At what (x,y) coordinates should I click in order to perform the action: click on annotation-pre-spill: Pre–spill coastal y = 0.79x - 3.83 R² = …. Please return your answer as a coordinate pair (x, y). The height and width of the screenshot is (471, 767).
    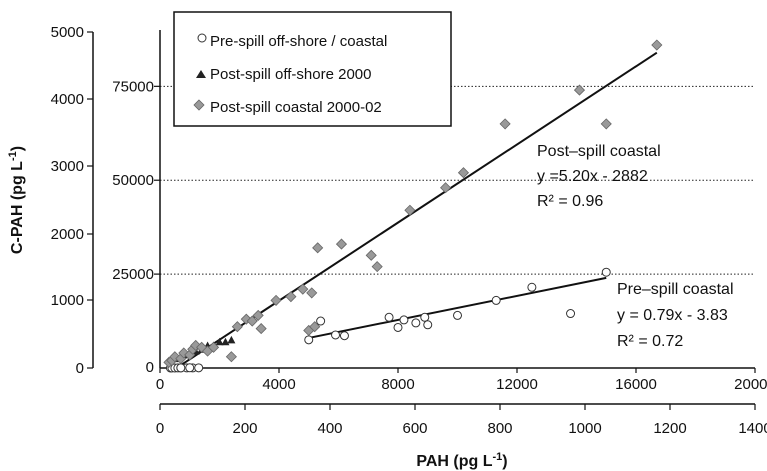
    Looking at the image, I should click on (675, 315).